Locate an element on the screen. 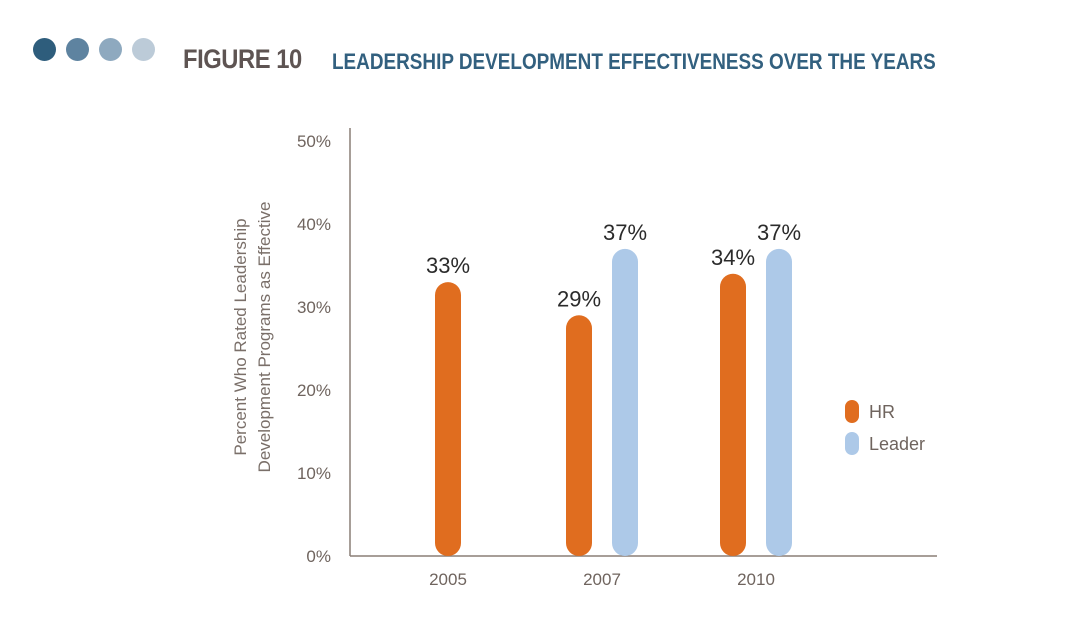 Image resolution: width=1081 pixels, height=640 pixels. decorative-dots is located at coordinates (94, 49).